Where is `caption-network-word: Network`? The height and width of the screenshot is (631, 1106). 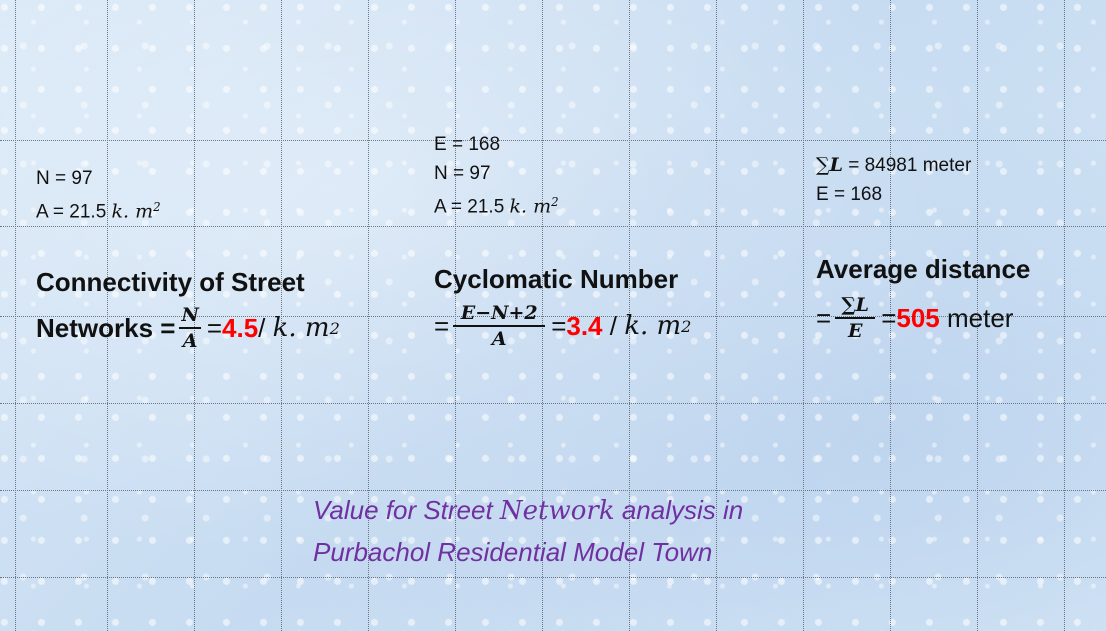 caption-network-word: Network is located at coordinates (557, 511).